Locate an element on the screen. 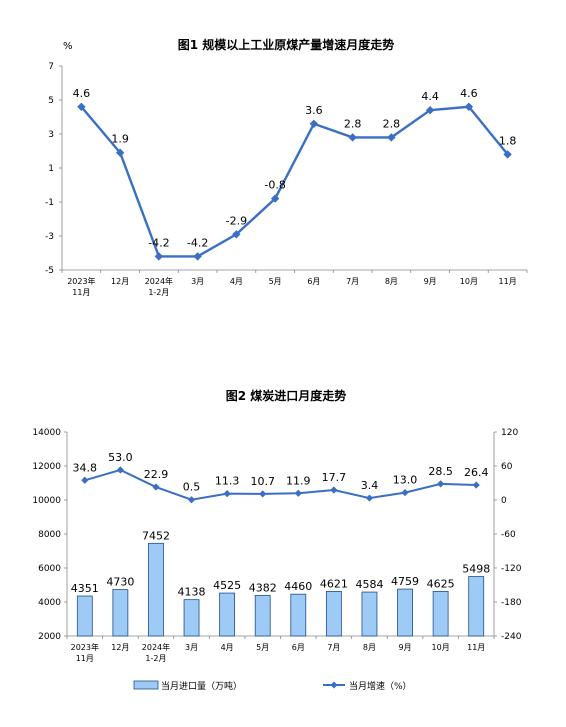 The height and width of the screenshot is (727, 566). chart1-data-label: 2.8 is located at coordinates (392, 123).